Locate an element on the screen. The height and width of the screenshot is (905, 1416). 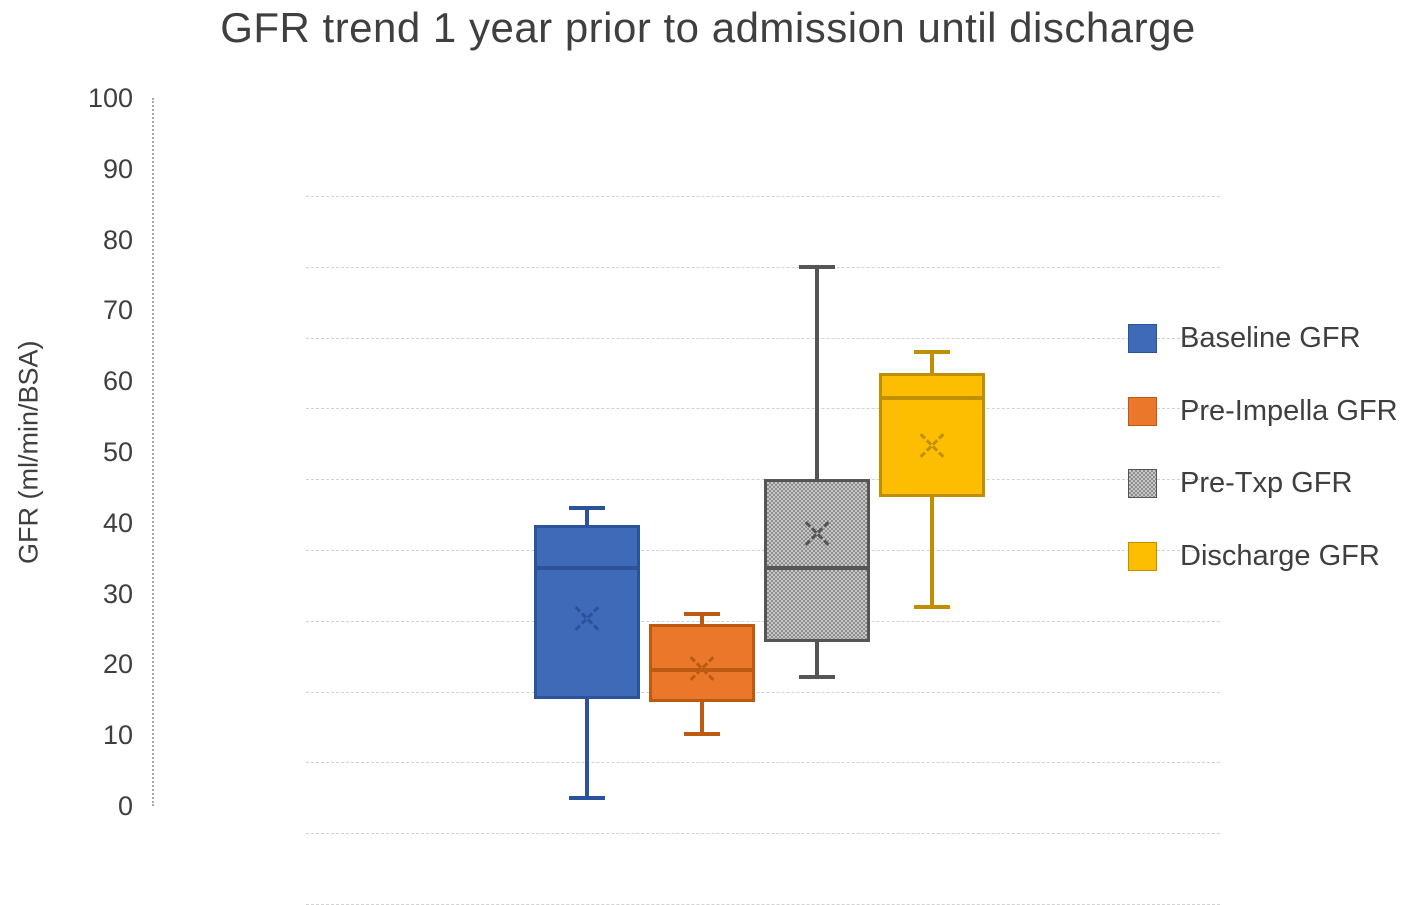
legend-item: Pre-Impella GFR is located at coordinates (1263, 411).